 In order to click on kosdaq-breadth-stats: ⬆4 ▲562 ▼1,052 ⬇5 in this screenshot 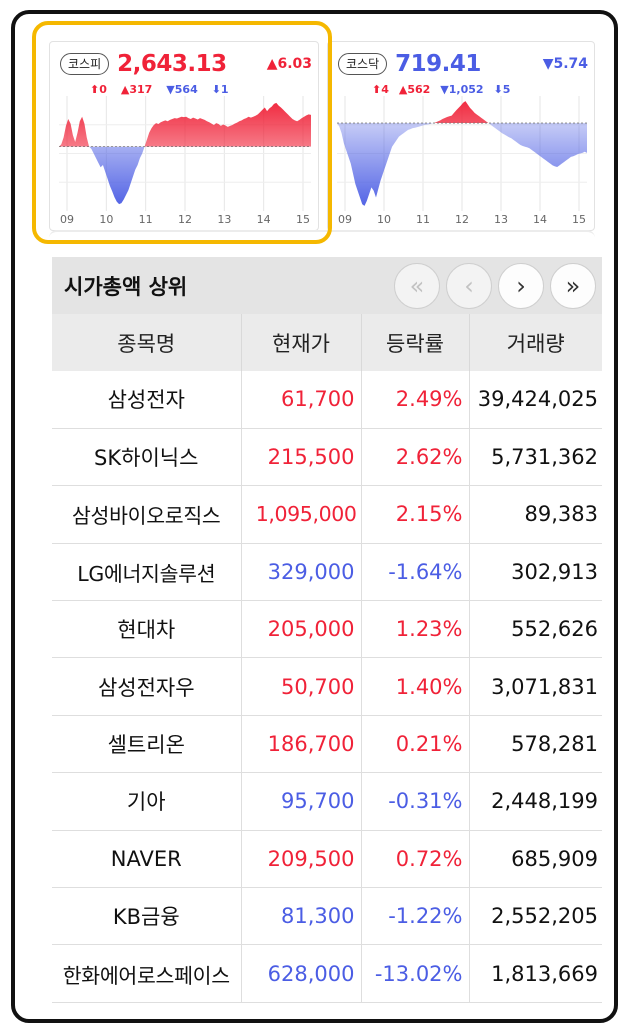, I will do `click(479, 89)`.